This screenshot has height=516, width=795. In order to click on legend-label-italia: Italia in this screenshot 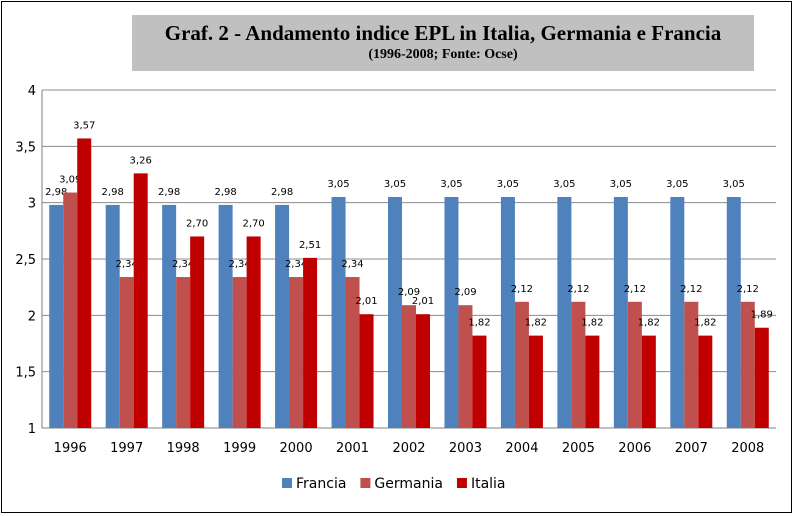, I will do `click(488, 484)`.